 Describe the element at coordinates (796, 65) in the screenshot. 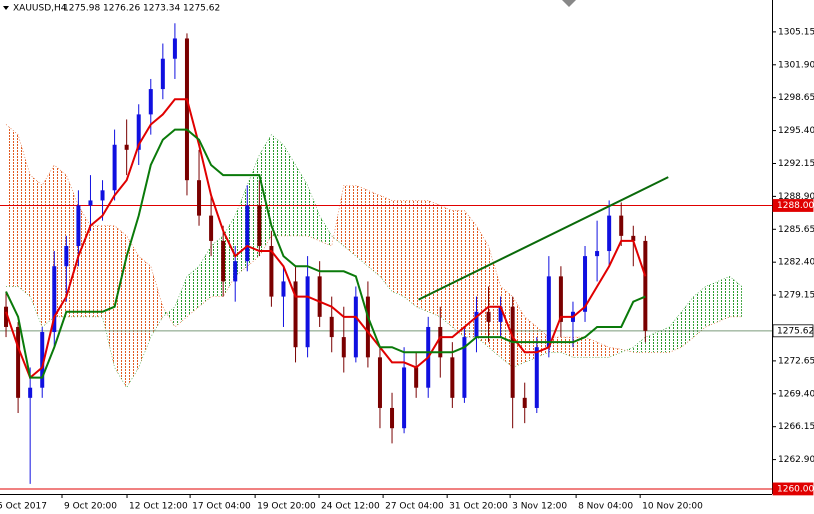

I see `y-tick-label: 1301.90` at that location.